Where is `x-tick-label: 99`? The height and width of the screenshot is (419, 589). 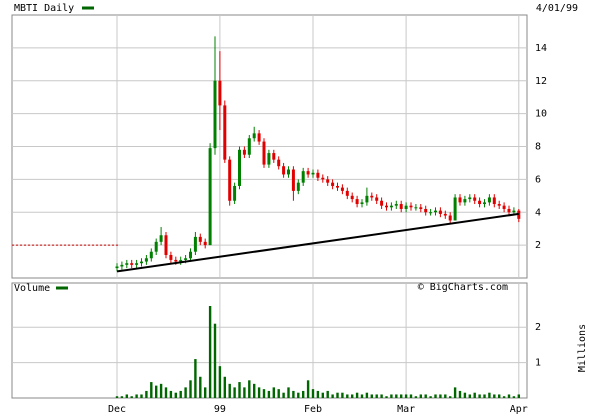
x-tick-label: 99 is located at coordinates (220, 409).